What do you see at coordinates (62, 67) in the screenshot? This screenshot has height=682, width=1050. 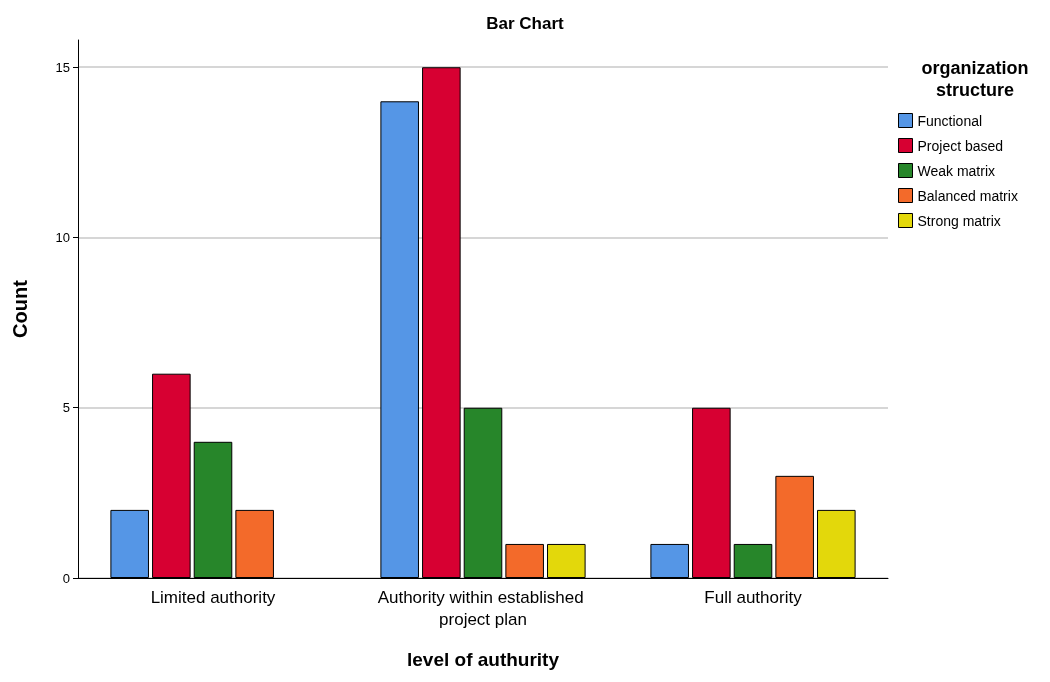 I see `y-tick-label: 15` at bounding box center [62, 67].